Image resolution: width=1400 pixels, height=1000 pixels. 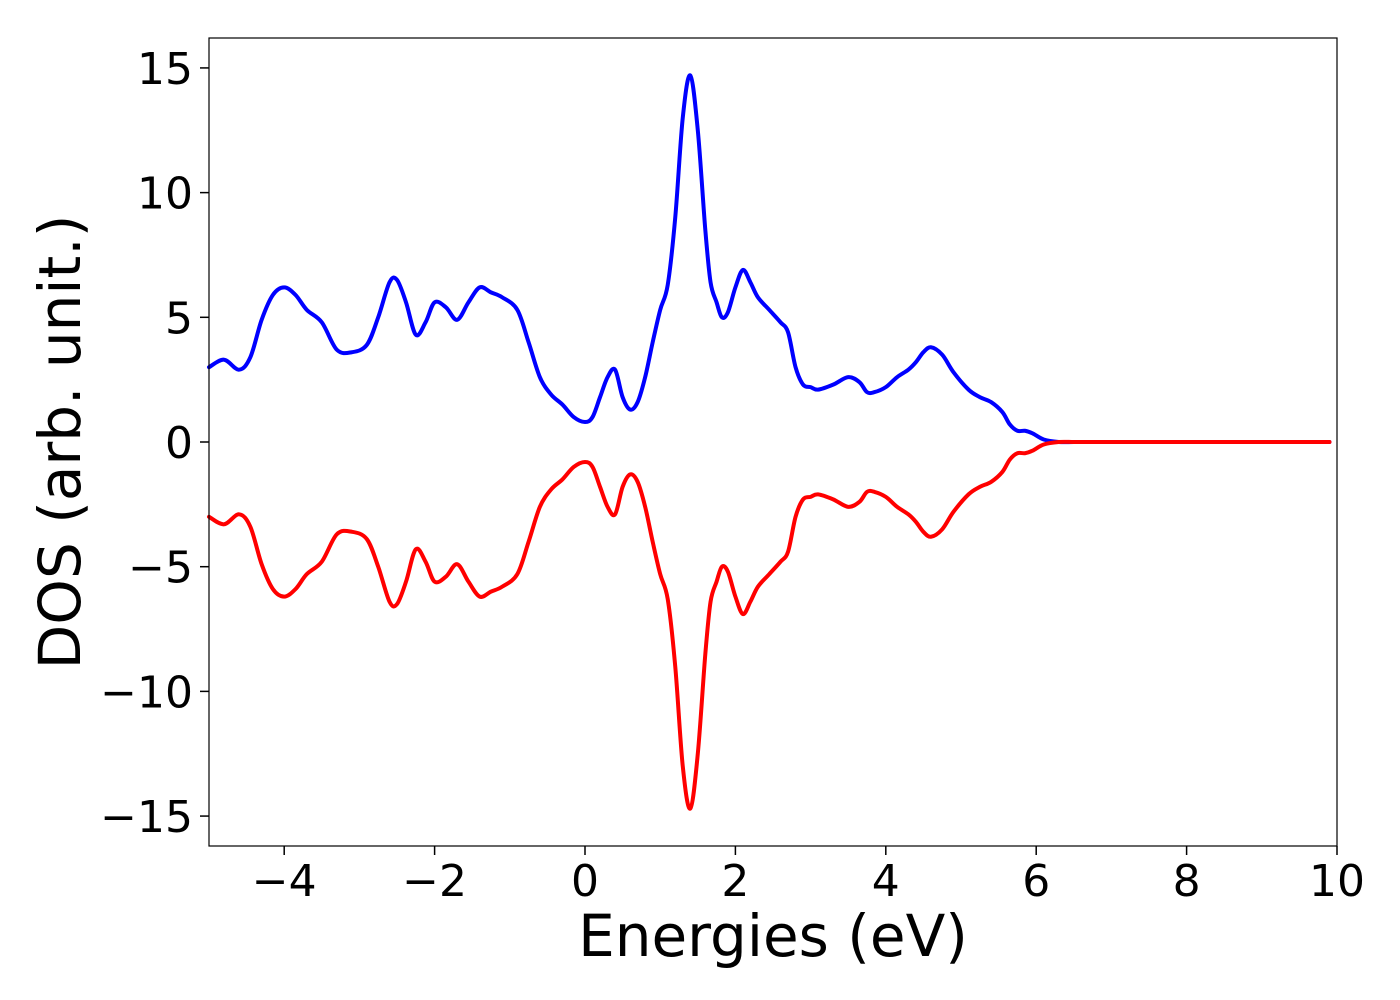 What do you see at coordinates (179, 318) in the screenshot?
I see `y-tick-label: 5` at bounding box center [179, 318].